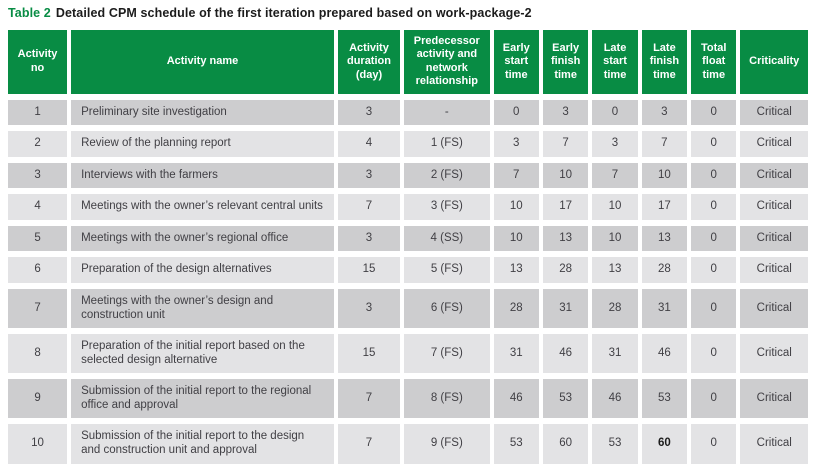 The image size is (816, 476). What do you see at coordinates (664, 175) in the screenshot?
I see `cell-late-finish: 10` at bounding box center [664, 175].